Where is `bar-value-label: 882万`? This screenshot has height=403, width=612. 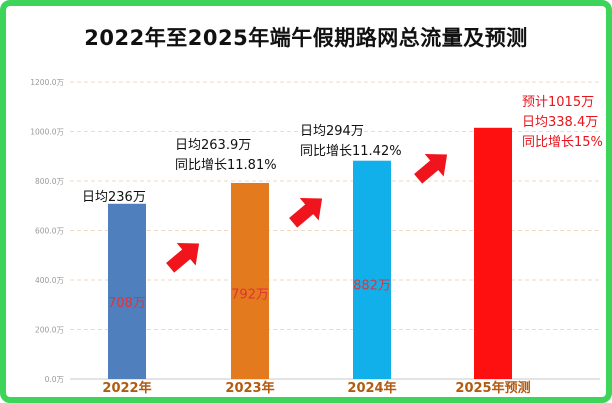 bar-value-label: 882万 is located at coordinates (372, 285).